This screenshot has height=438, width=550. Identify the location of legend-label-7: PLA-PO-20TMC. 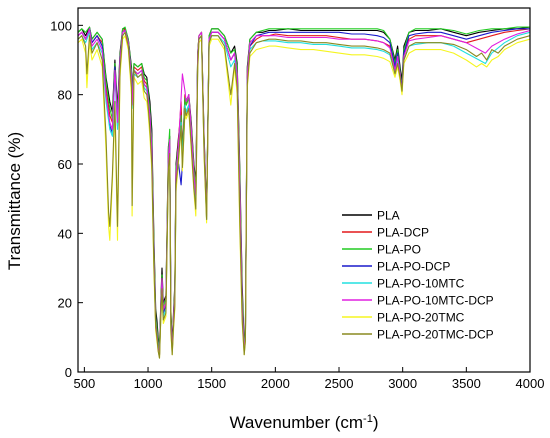
(421, 318).